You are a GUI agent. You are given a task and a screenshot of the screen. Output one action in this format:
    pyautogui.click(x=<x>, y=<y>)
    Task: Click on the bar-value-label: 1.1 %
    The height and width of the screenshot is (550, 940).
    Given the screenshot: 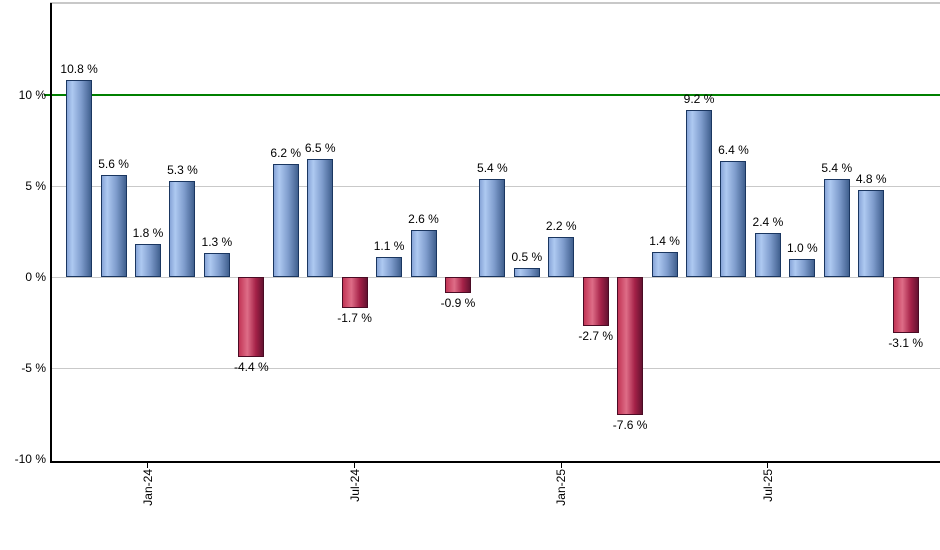 What is the action you would take?
    pyautogui.click(x=389, y=245)
    